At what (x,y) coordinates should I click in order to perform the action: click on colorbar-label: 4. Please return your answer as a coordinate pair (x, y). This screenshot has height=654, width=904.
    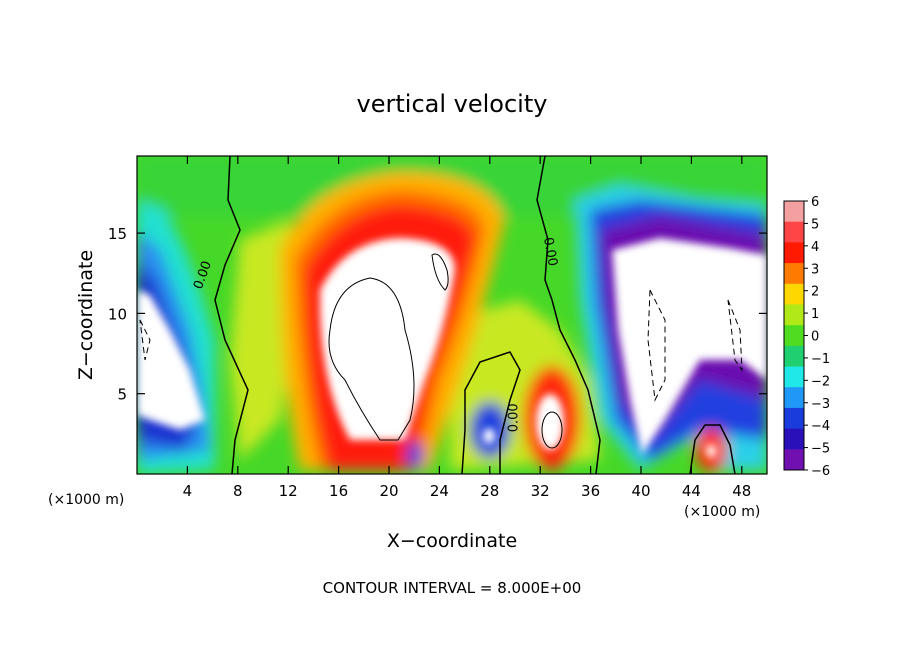
    Looking at the image, I should click on (815, 247).